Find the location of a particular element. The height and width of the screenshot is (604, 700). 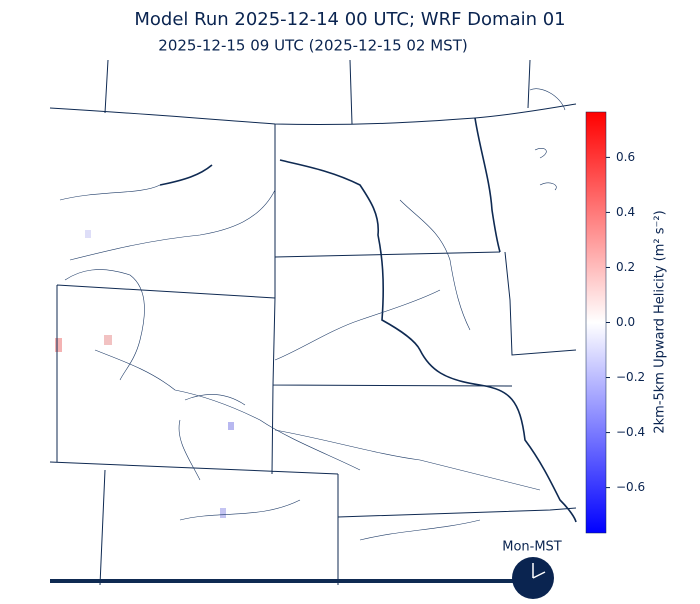

subtitle: 2025-12-15 09 UTC (2025-12-15 02 MST) is located at coordinates (312, 46).